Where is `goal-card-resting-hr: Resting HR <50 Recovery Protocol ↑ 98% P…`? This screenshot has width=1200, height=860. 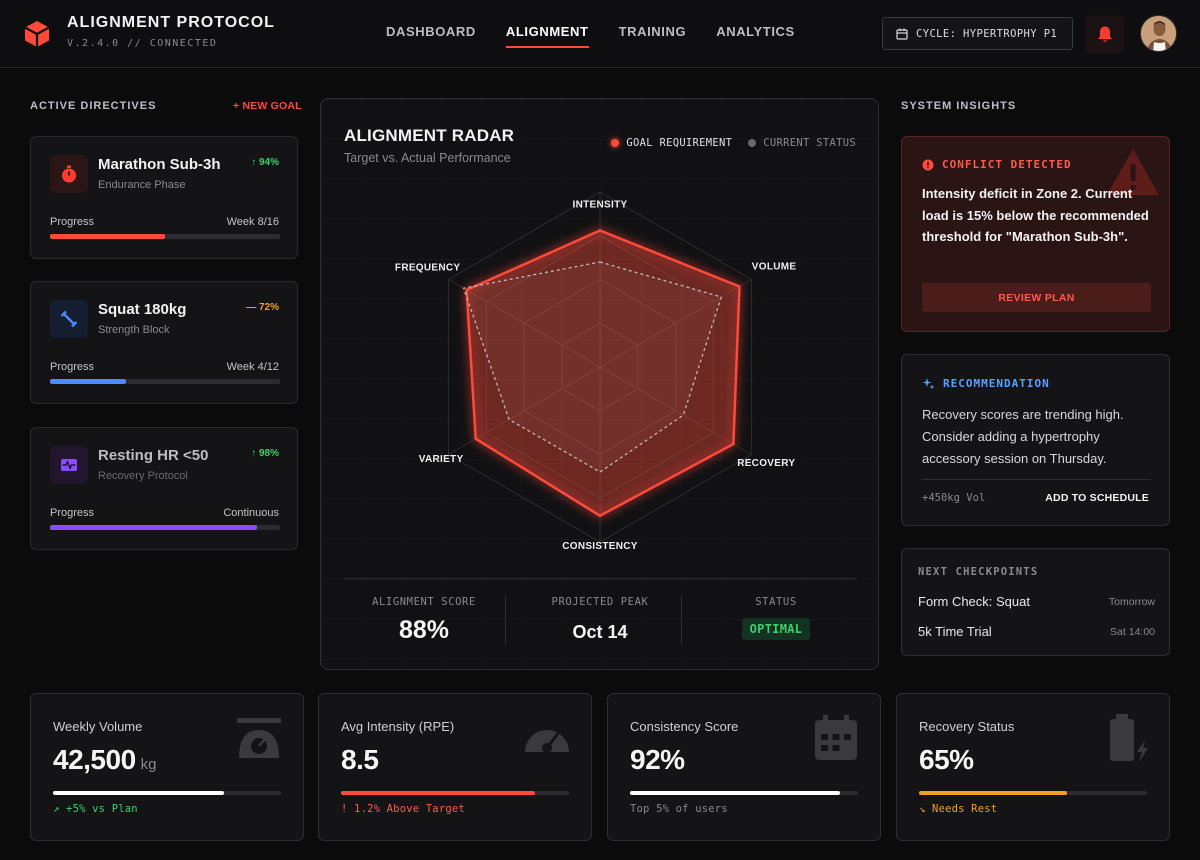
goal-card-resting-hr: Resting HR <50 Recovery Protocol ↑ 98% P… is located at coordinates (164, 488).